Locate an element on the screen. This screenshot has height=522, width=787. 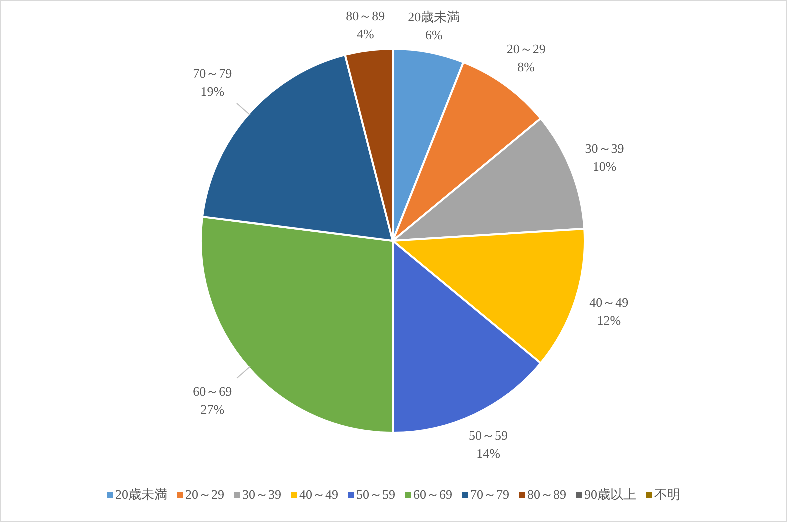
legend-label: 90歳以上 is located at coordinates (610, 495).